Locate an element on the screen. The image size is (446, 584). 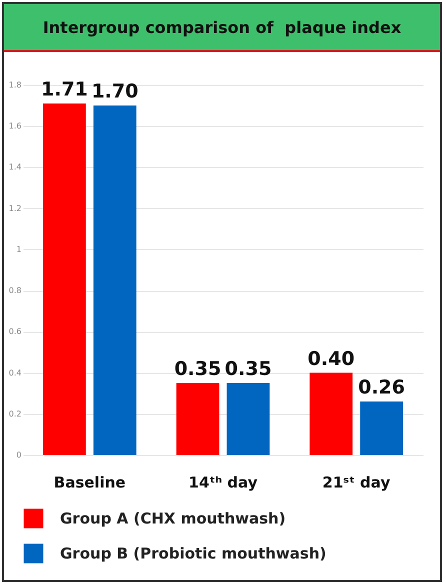
data-label: 0.40 is located at coordinates (331, 359).